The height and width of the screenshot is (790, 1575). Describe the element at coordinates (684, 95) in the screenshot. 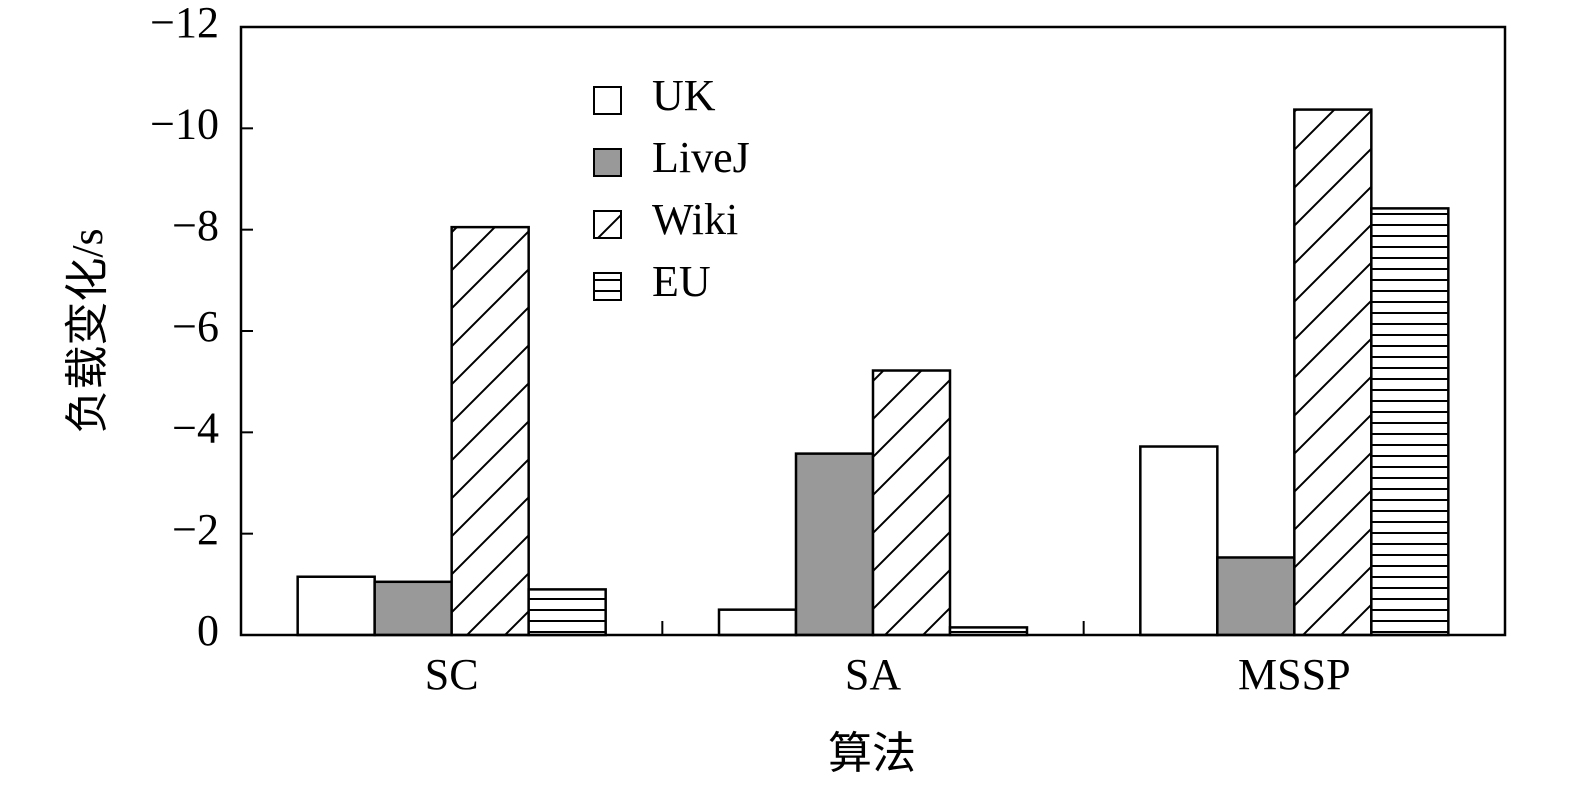

I see `legend-label: UK` at that location.